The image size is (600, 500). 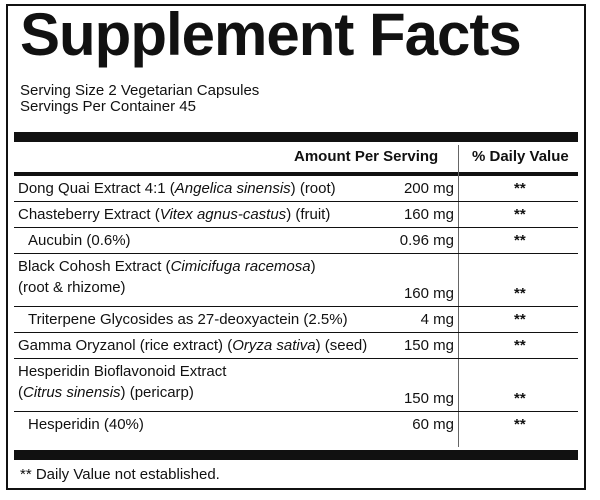 What do you see at coordinates (122, 371) in the screenshot?
I see `ingredient-name-text: Hesperidin Bioflavonoid Extract` at bounding box center [122, 371].